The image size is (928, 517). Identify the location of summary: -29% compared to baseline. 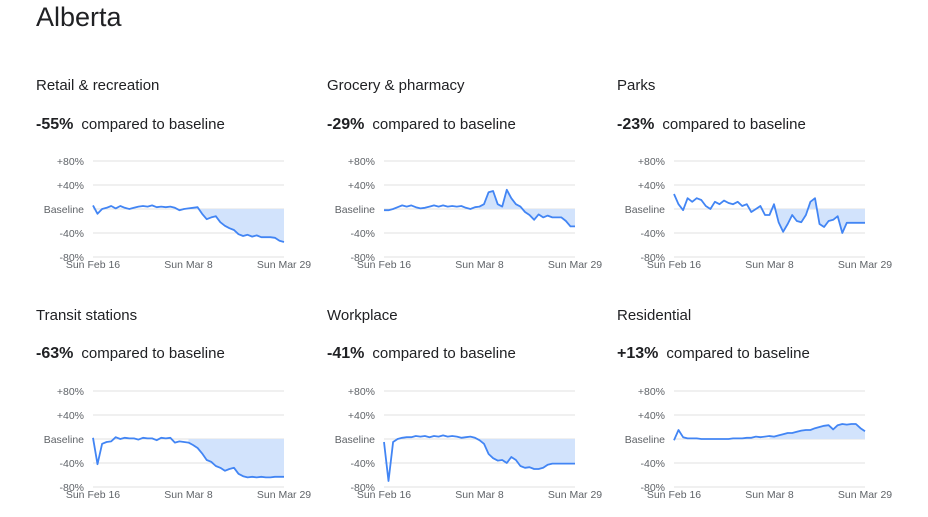
(421, 125).